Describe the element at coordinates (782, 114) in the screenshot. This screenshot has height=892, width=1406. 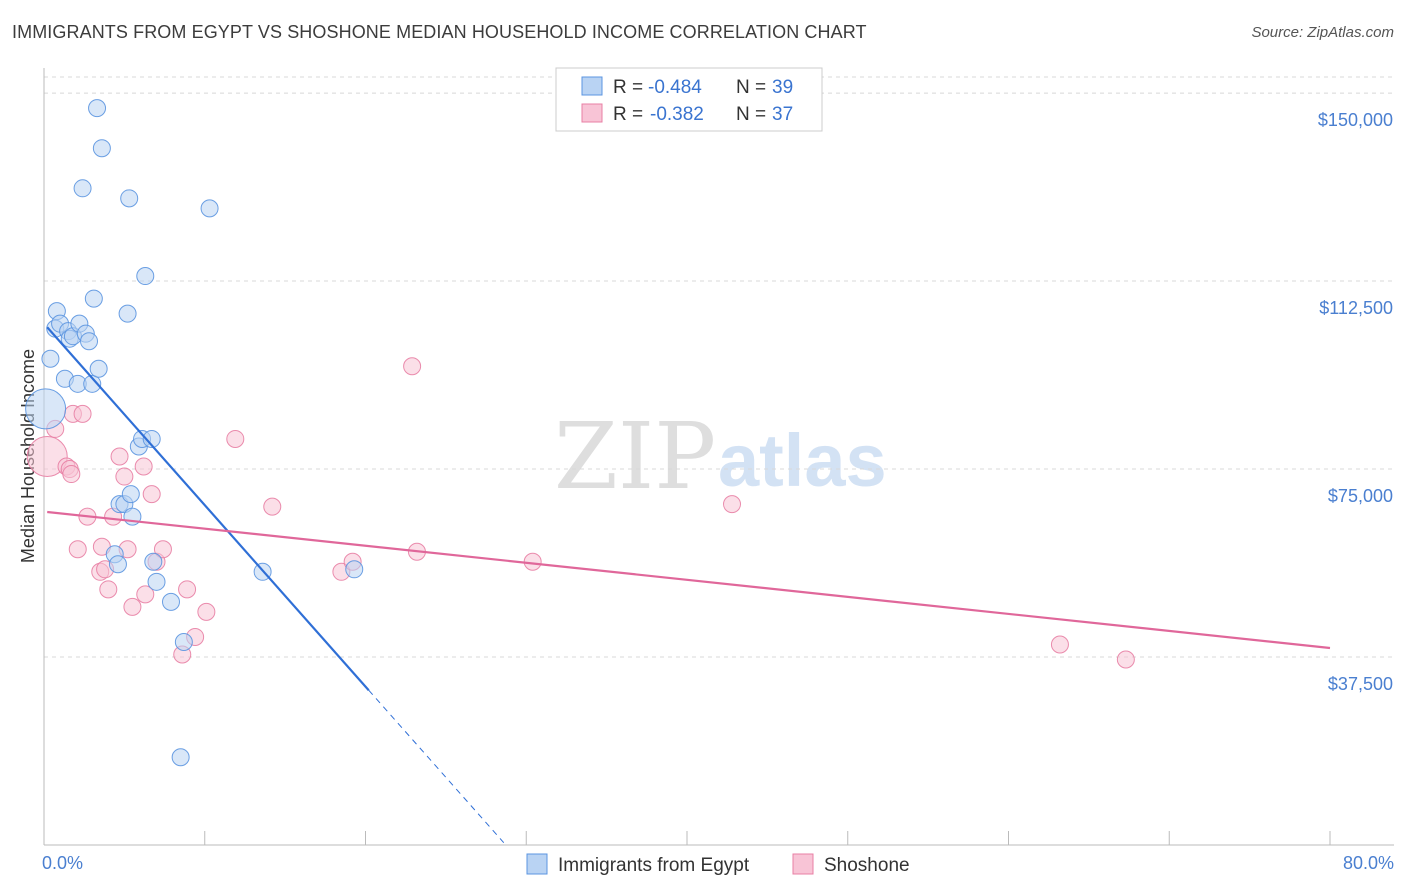
I see `legend-n-value-shoshone: 37` at that location.